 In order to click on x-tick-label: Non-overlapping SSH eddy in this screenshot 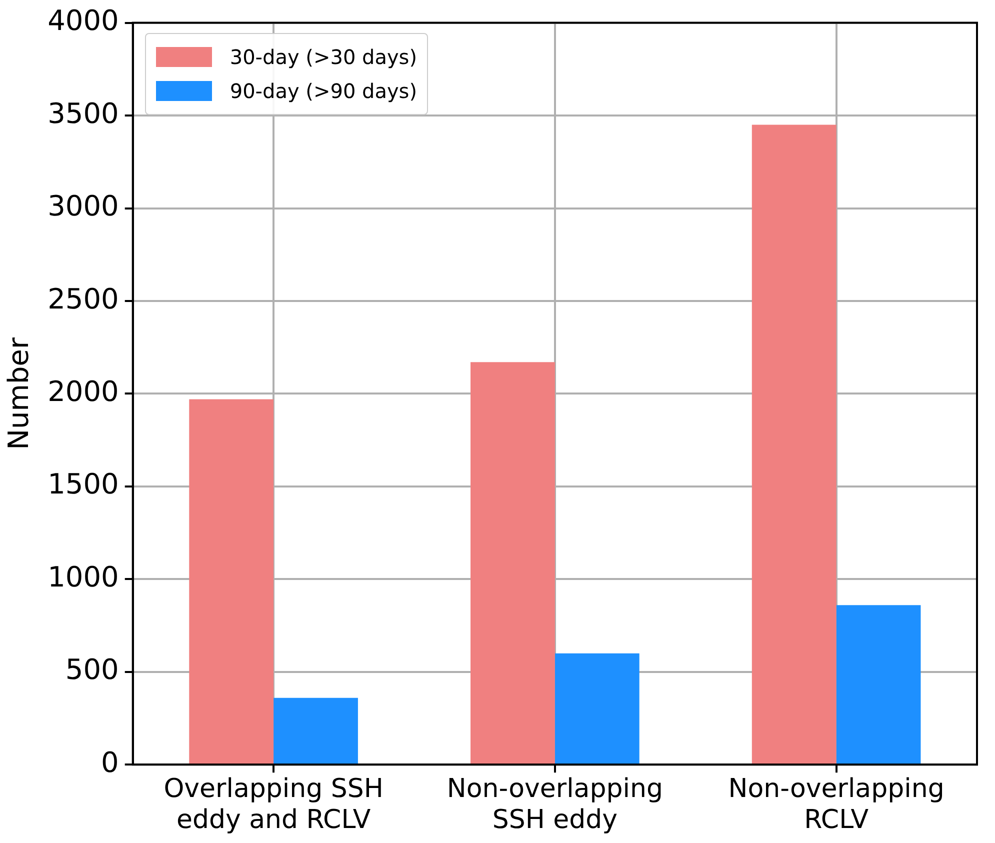, I will do `click(554, 805)`.